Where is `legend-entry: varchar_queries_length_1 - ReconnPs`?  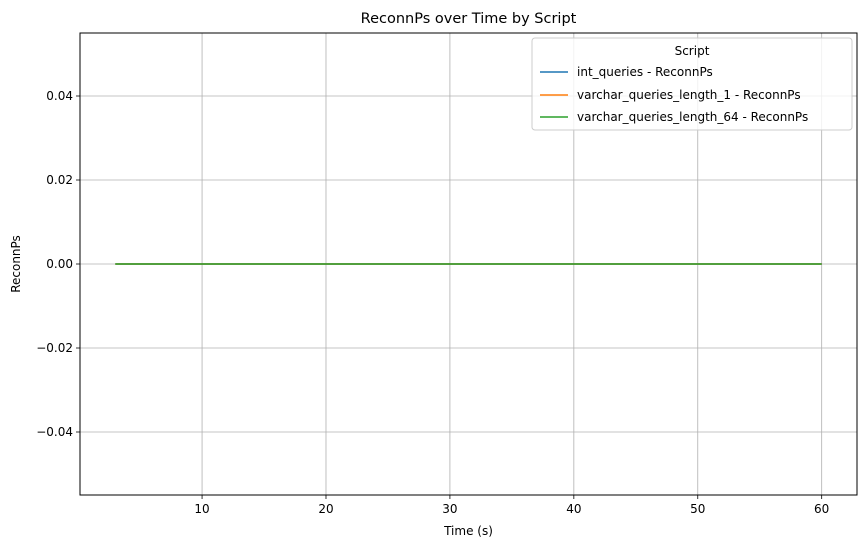 legend-entry: varchar_queries_length_1 - ReconnPs is located at coordinates (670, 95).